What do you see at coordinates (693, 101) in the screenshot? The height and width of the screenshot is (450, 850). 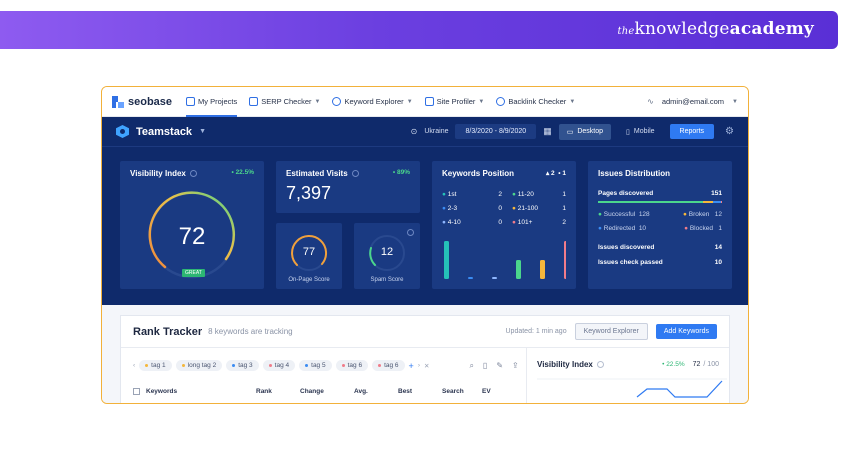 I see `user-menu: admin@email.com` at bounding box center [693, 101].